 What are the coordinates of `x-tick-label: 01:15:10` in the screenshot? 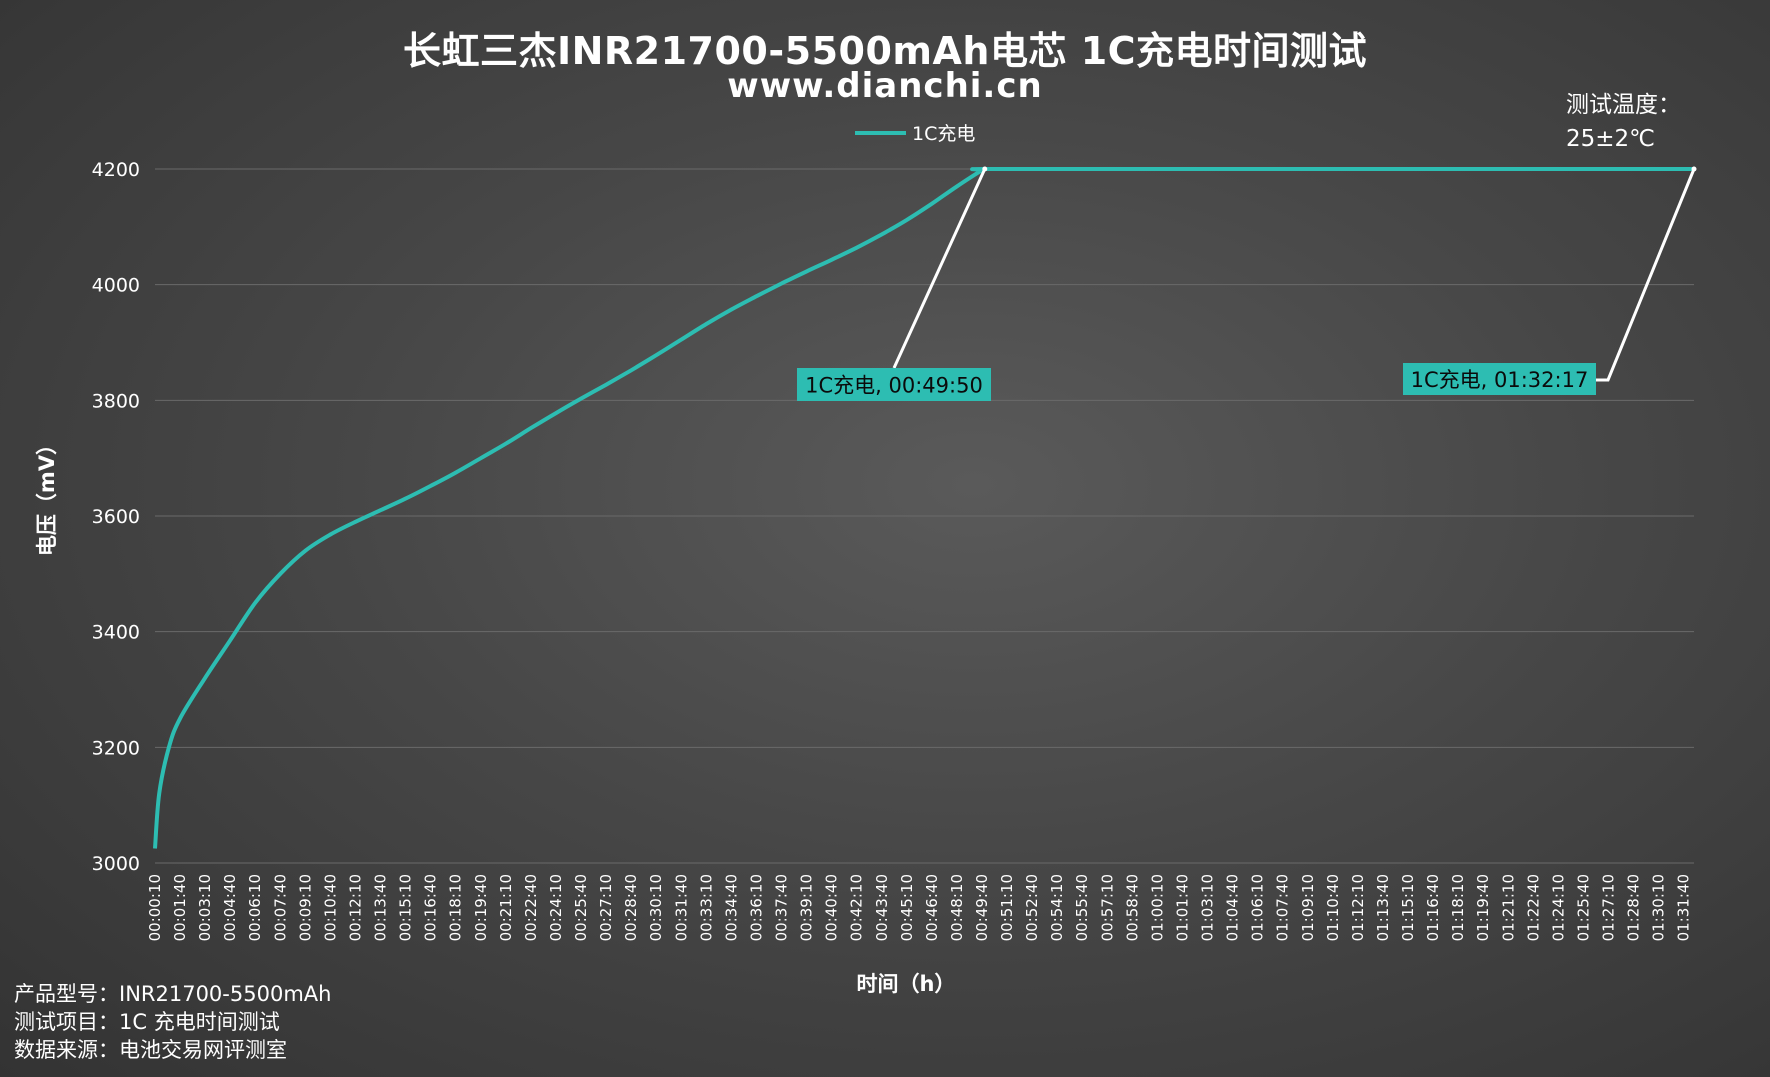 It's located at (1408, 907).